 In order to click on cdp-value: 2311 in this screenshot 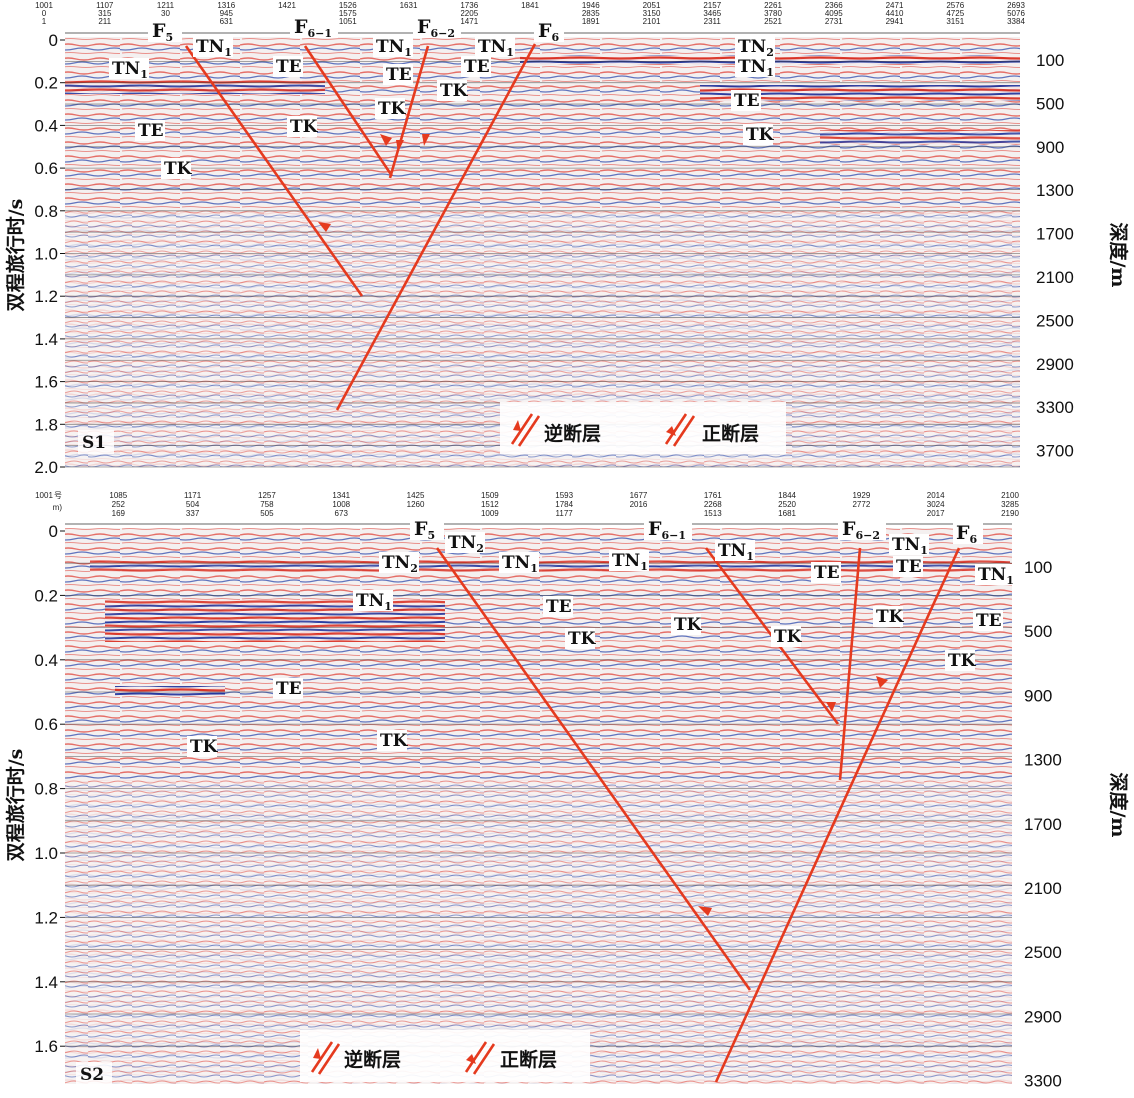, I will do `click(713, 21)`.